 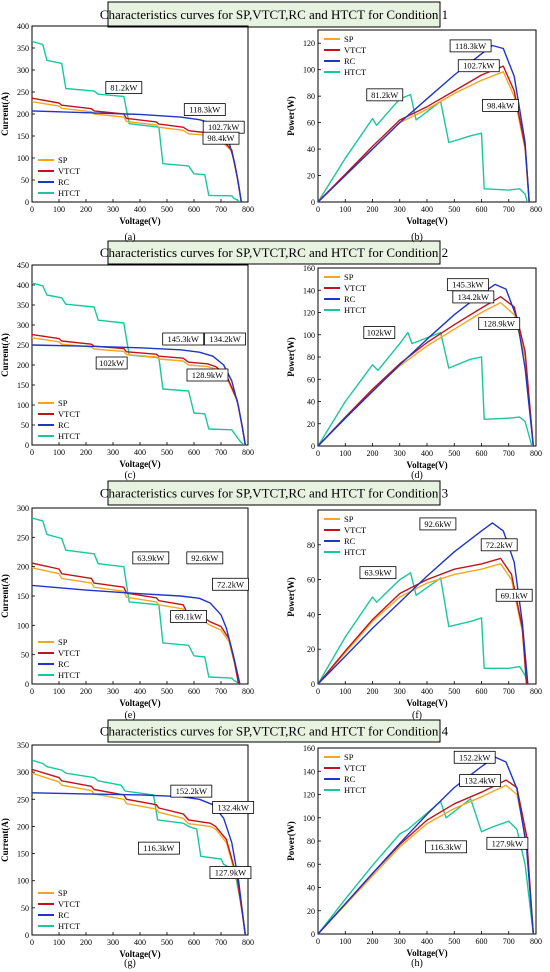 I want to click on annotation-text: 63.9kW, so click(x=150, y=558).